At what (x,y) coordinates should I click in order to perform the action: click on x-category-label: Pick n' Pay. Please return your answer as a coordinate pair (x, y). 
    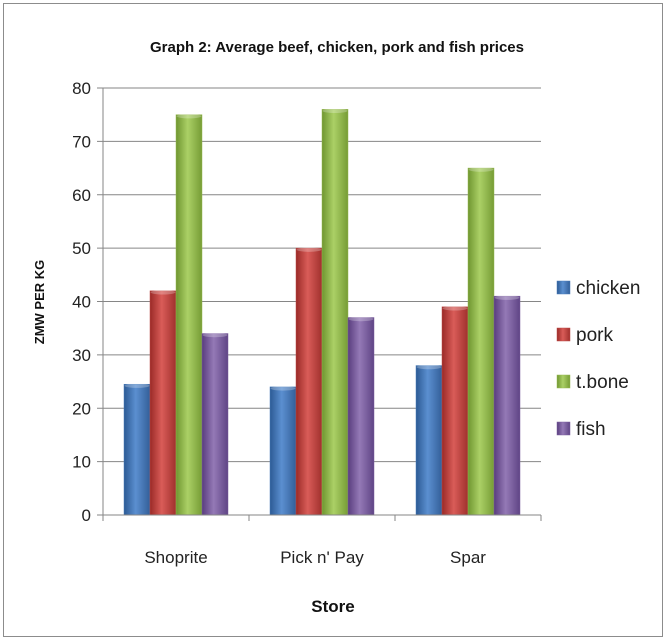
    Looking at the image, I should click on (322, 557).